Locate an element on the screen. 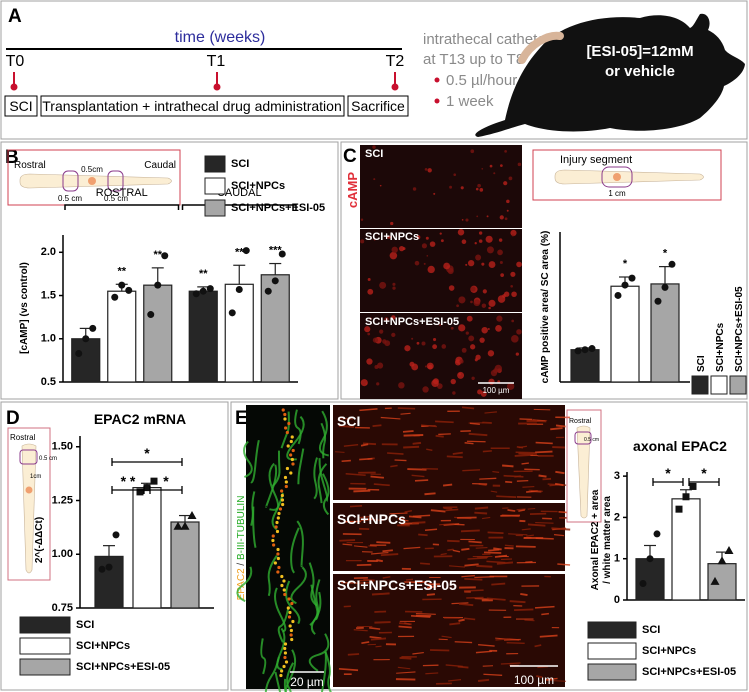 The image size is (749, 692). schematic-text: 0.5 cm is located at coordinates (48, 459).